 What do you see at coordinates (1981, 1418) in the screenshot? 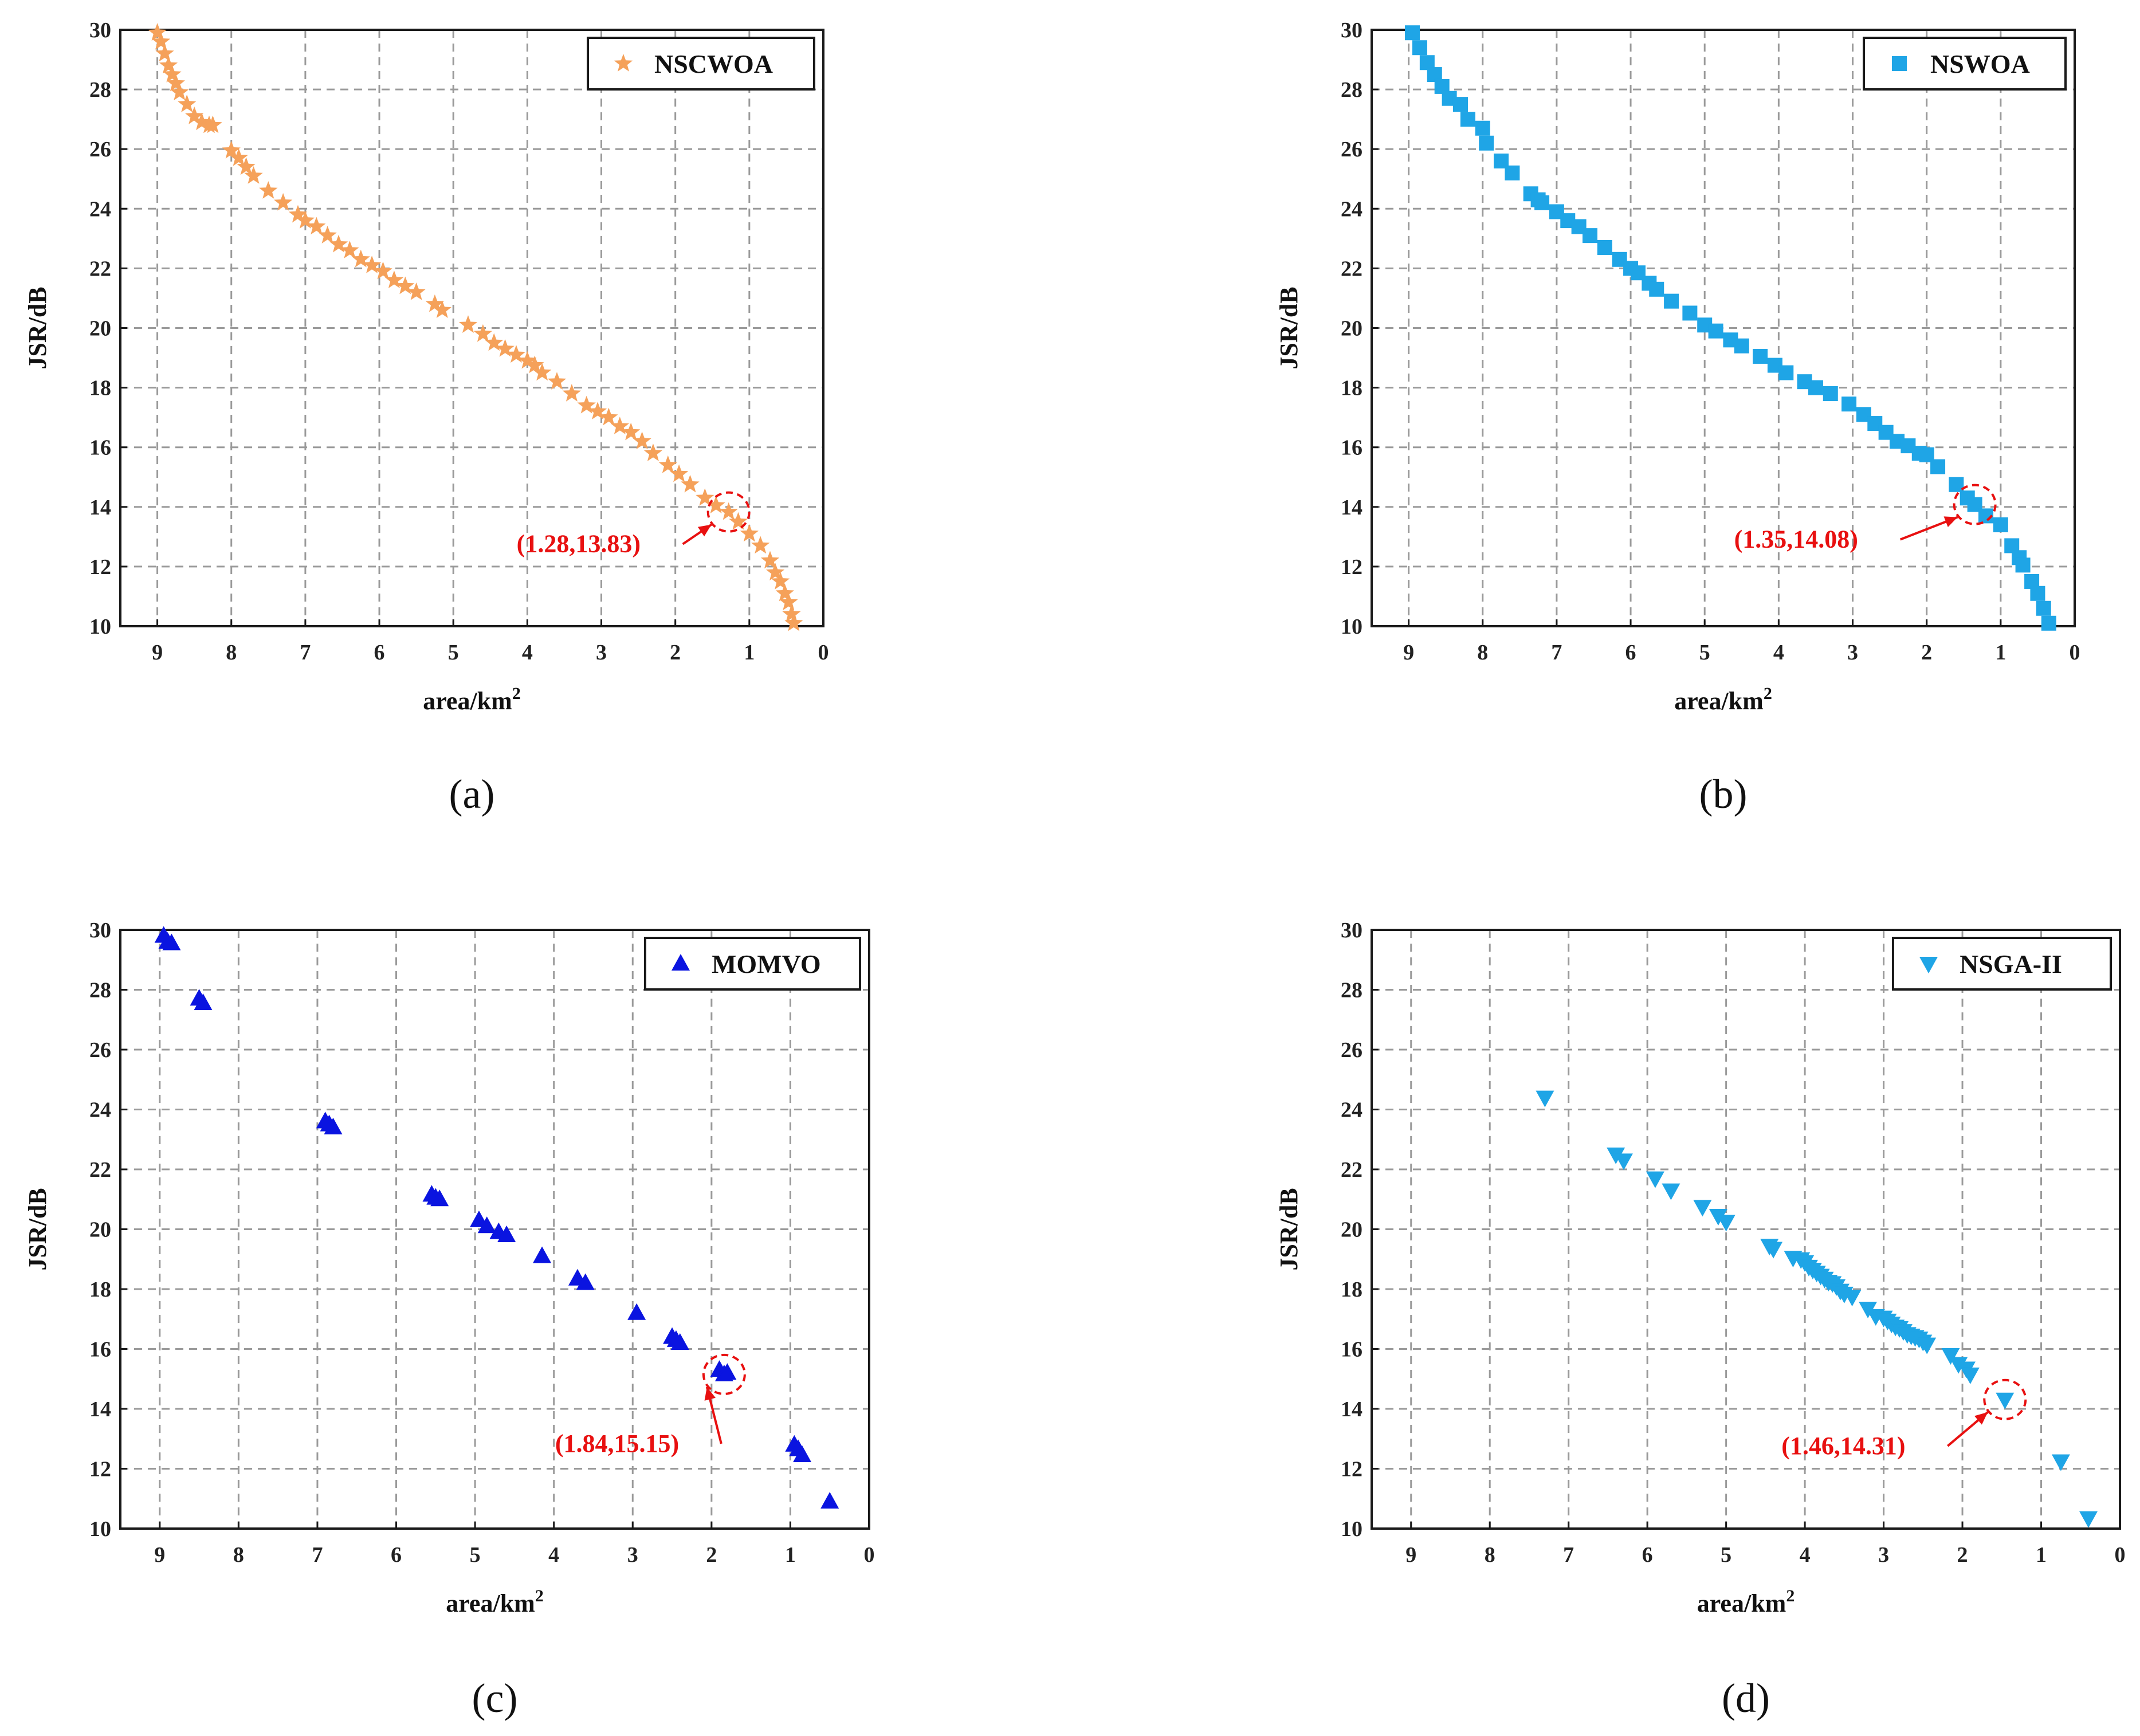
I see `annotation-arrow-head` at bounding box center [1981, 1418].